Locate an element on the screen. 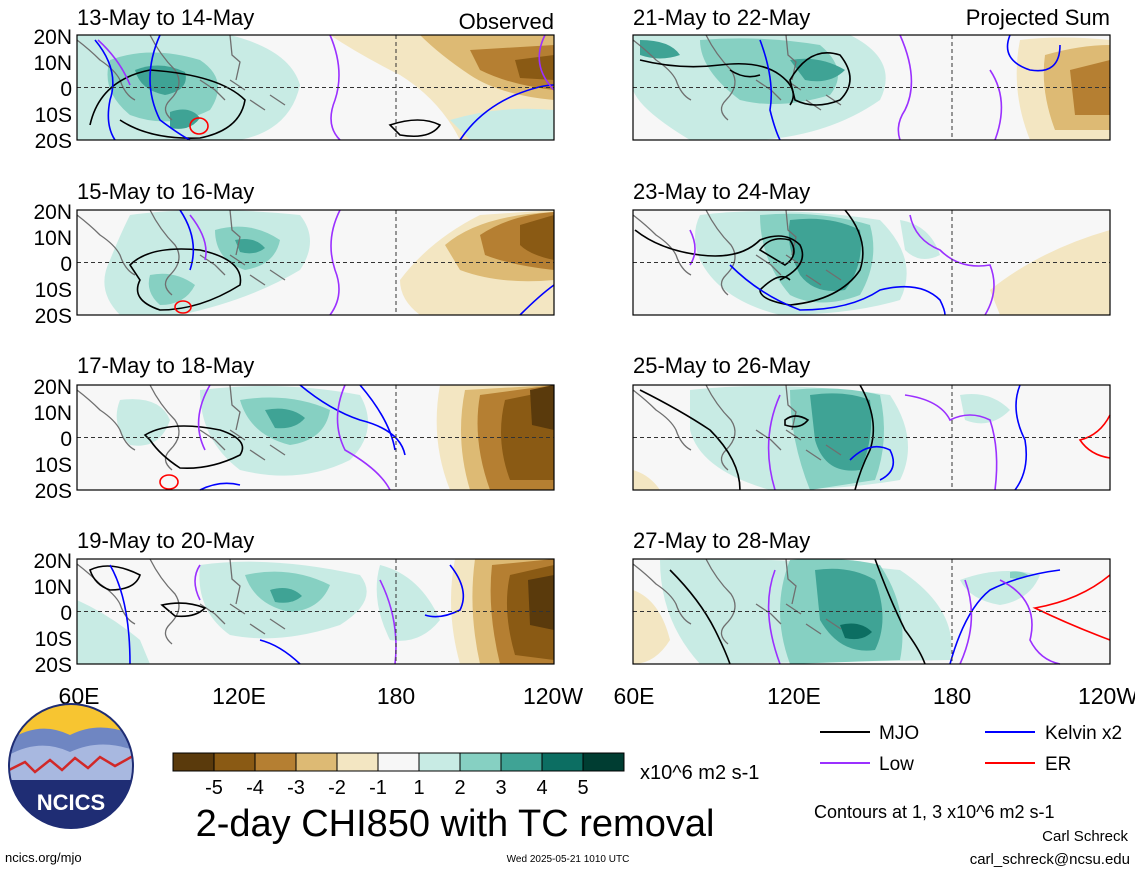 The height and width of the screenshot is (872, 1135). colorbar-label: 5 is located at coordinates (582, 788).